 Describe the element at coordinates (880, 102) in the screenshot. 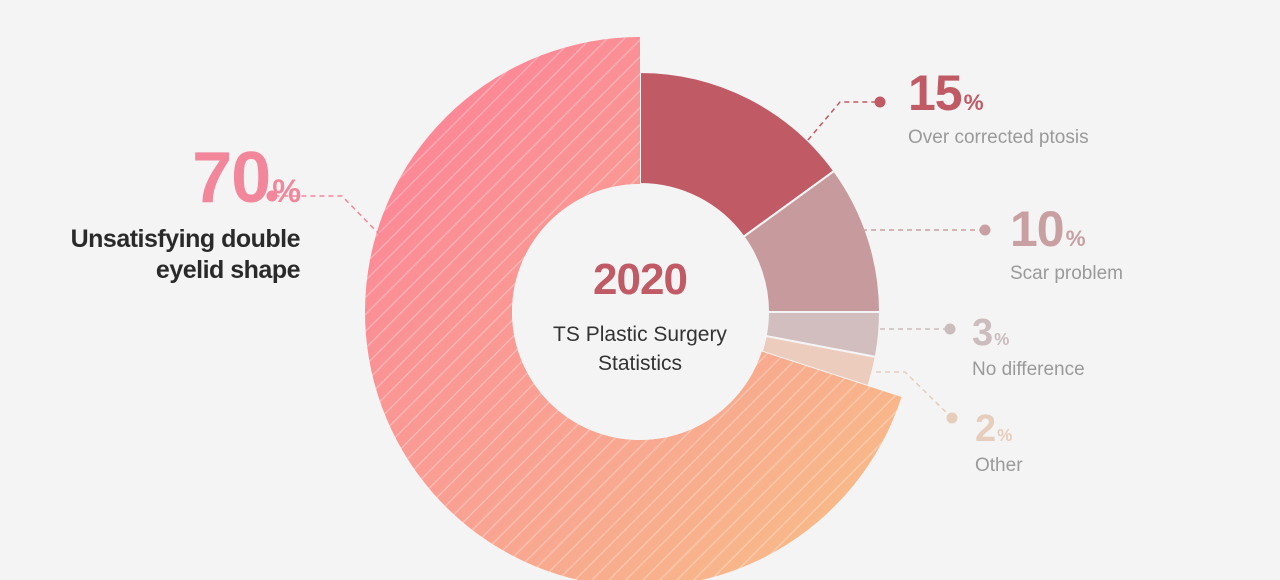

I see `leader-dot-over-corrected-ptosis` at that location.